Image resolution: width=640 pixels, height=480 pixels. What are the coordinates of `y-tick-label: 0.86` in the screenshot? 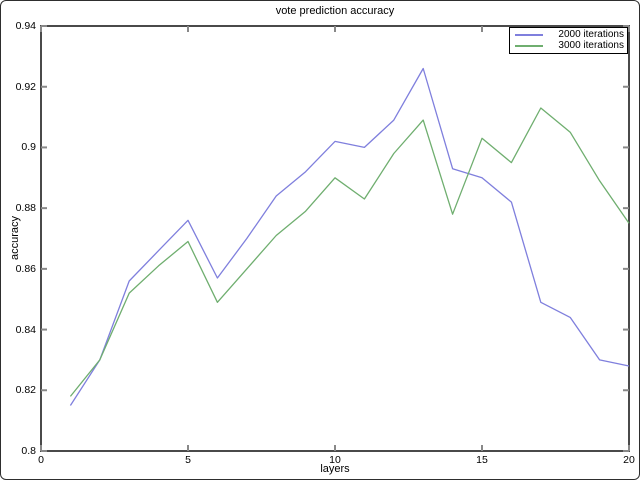 It's located at (25, 268).